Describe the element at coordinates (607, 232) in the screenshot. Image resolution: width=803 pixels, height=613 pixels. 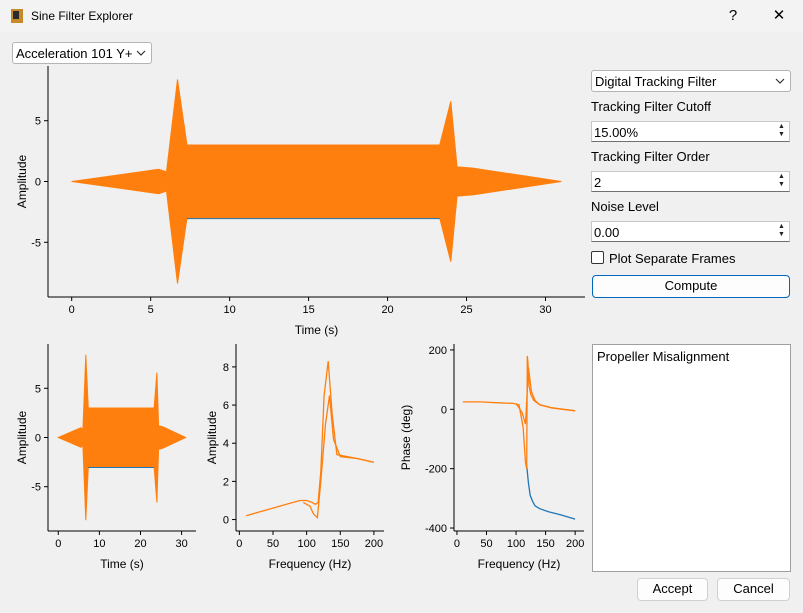
I see `noise-value: 0.00` at that location.